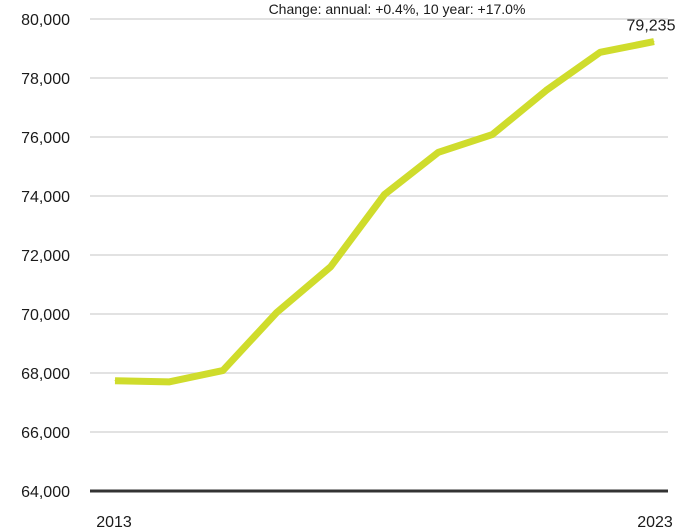 Image resolution: width=683 pixels, height=529 pixels. Describe the element at coordinates (384, 521) in the screenshot. I see `x-axis-tick-labels: 2013 2023` at that location.